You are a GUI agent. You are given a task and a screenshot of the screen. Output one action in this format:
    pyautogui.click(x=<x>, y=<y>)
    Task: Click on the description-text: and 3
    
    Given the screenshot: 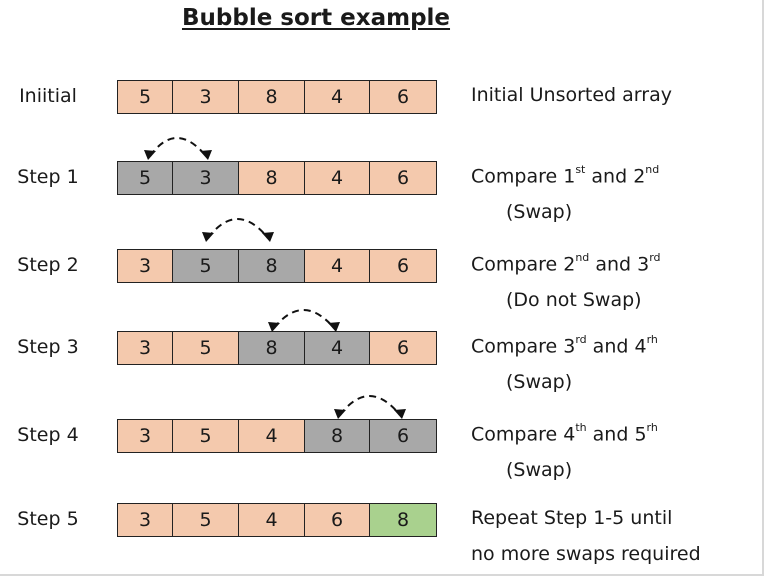 What is the action you would take?
    pyautogui.click(x=619, y=264)
    